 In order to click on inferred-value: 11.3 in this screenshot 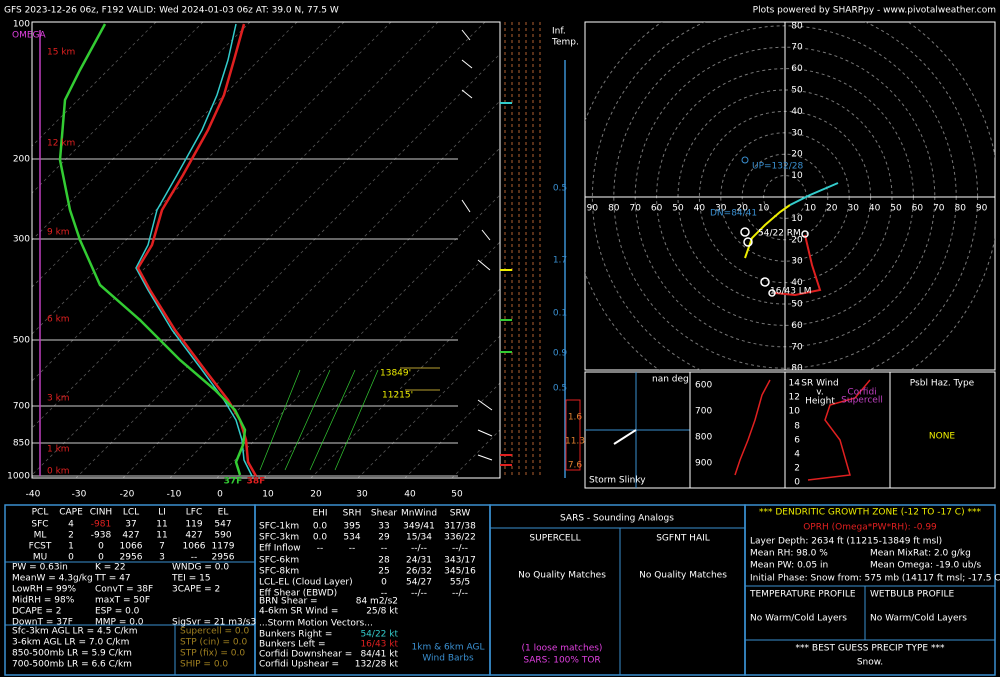, I will do `click(575, 442)`.